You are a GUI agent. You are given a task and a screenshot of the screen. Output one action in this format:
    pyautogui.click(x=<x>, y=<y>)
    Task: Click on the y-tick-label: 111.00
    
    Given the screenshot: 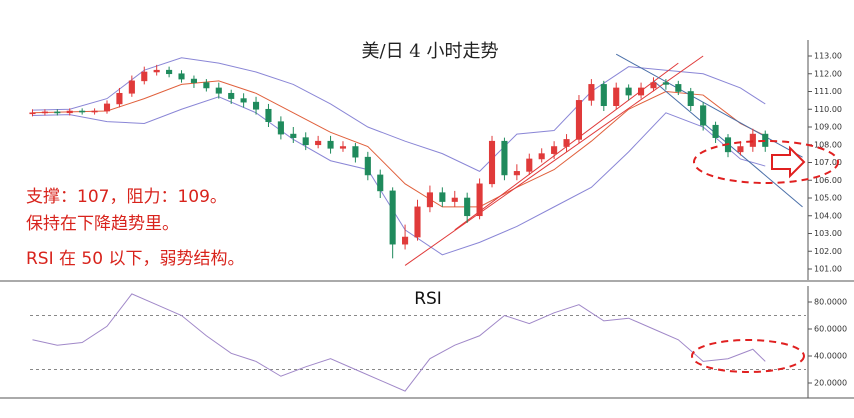 What is the action you would take?
    pyautogui.click(x=828, y=91)
    